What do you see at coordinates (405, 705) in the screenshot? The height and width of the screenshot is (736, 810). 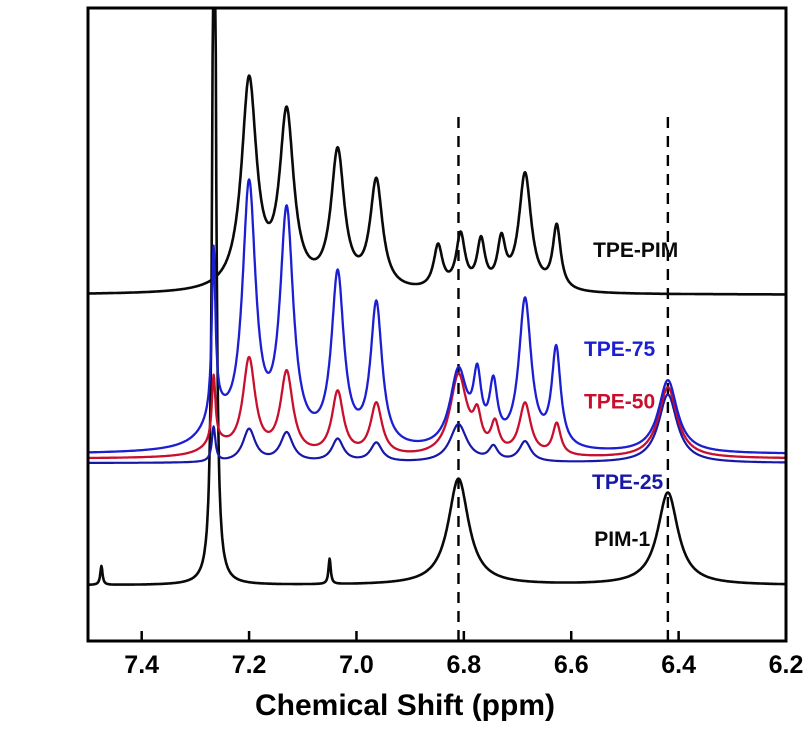 I see `x-axis-title: Chemical Shift (ppm)` at bounding box center [405, 705].